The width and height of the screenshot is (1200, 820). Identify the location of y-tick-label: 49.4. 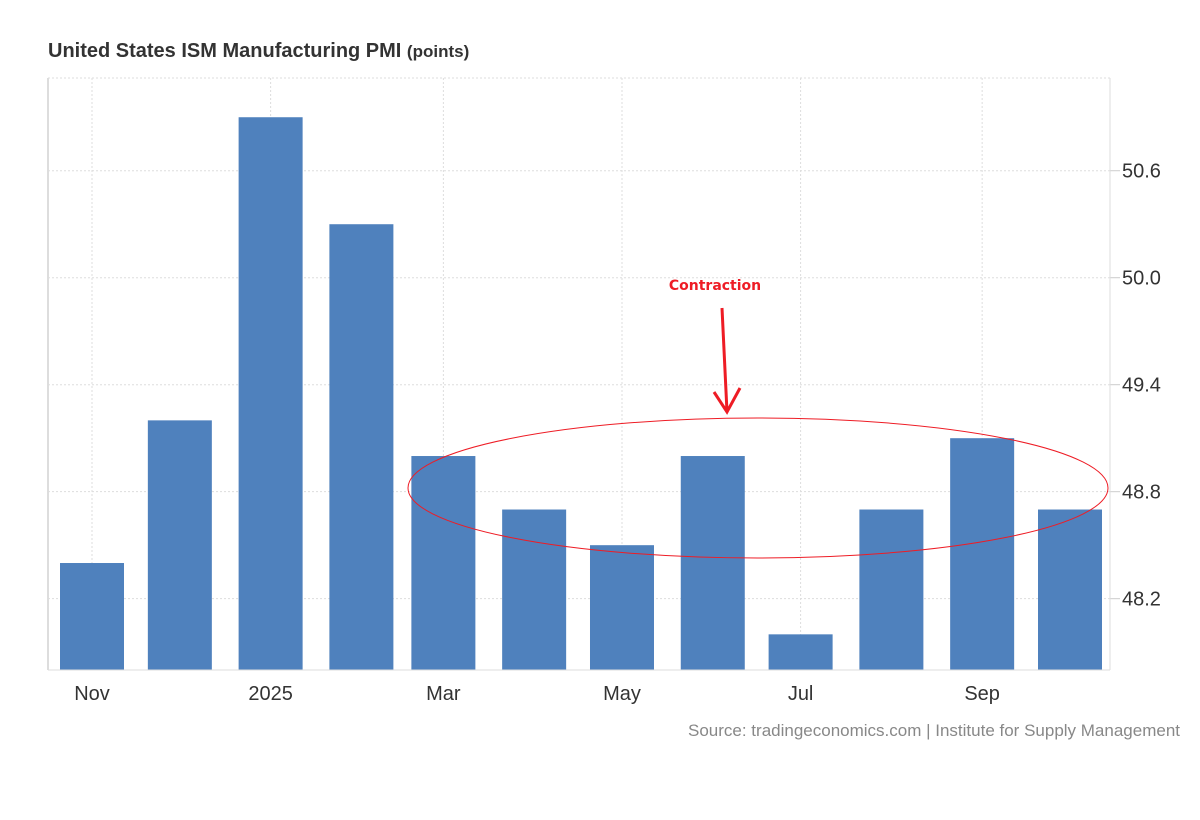
(1141, 386).